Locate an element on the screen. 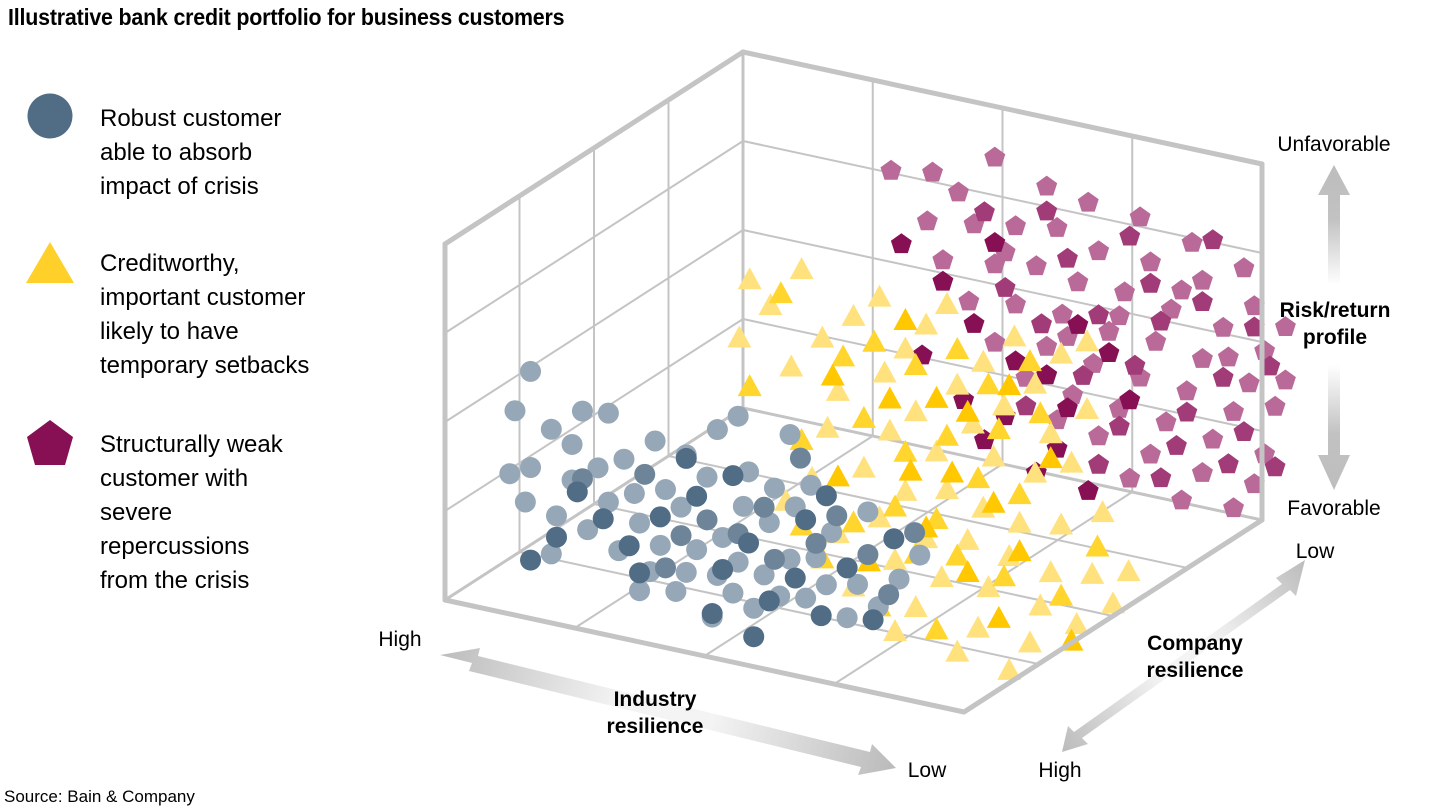 This screenshot has height=810, width=1440. industry-right-label: Low is located at coordinates (927, 770).